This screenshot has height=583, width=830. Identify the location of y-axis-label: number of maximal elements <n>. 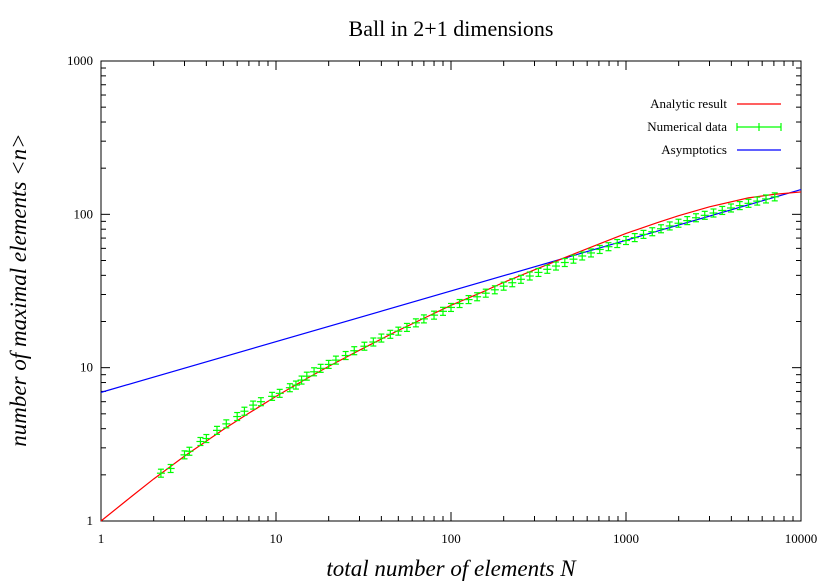
(18, 289).